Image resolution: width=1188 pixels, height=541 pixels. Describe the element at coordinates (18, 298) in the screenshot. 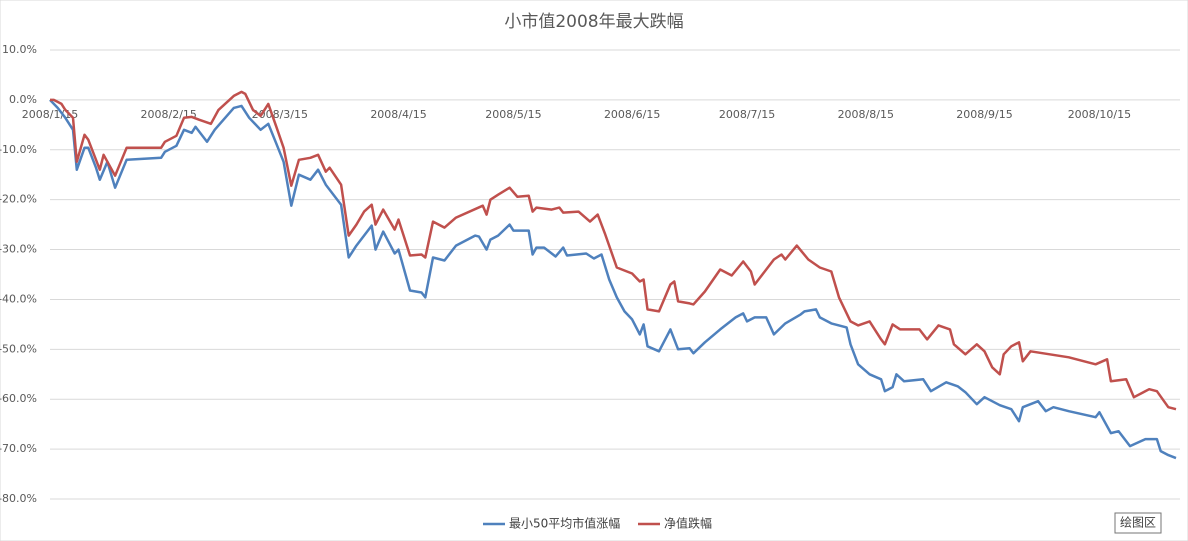

I see `y-tick-label: -40.0%` at that location.